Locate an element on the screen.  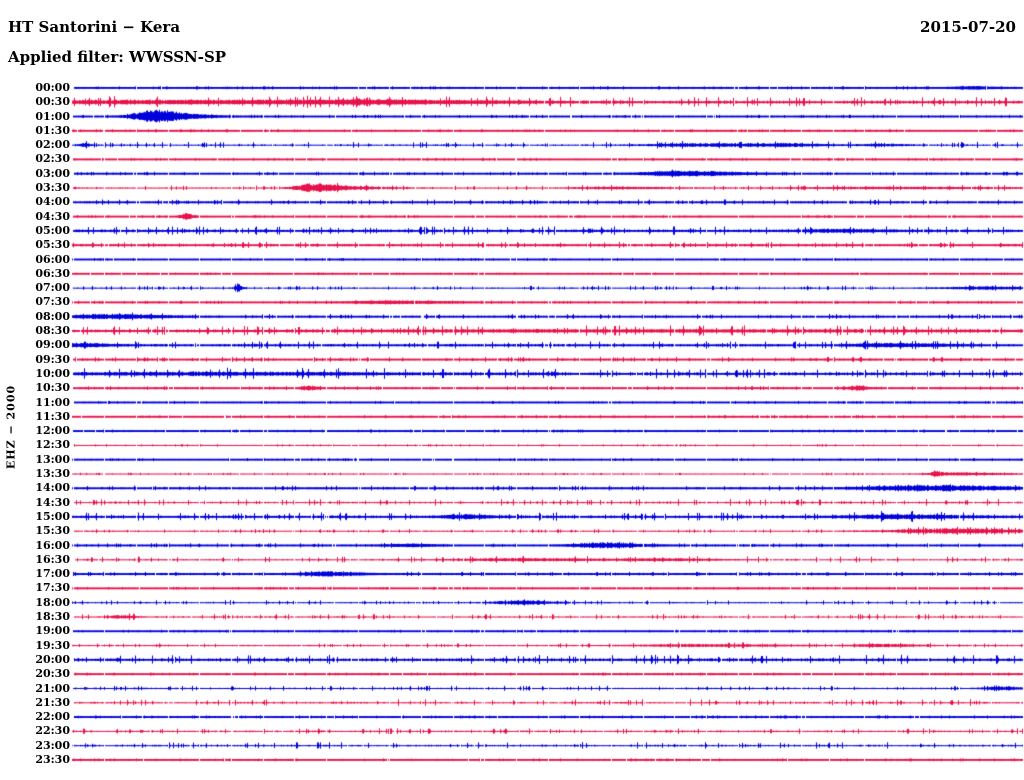
time-label: 10:00 is located at coordinates (52, 373).